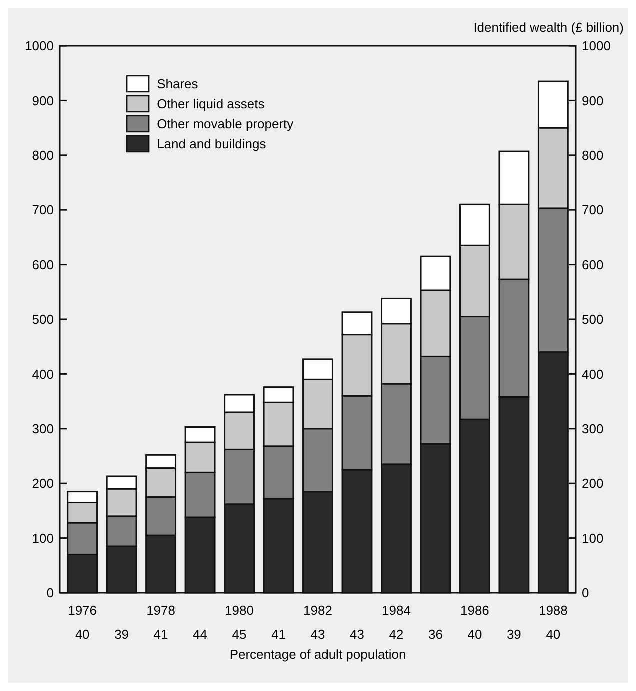 The image size is (636, 691). I want to click on y2-tick-label: 300, so click(593, 428).